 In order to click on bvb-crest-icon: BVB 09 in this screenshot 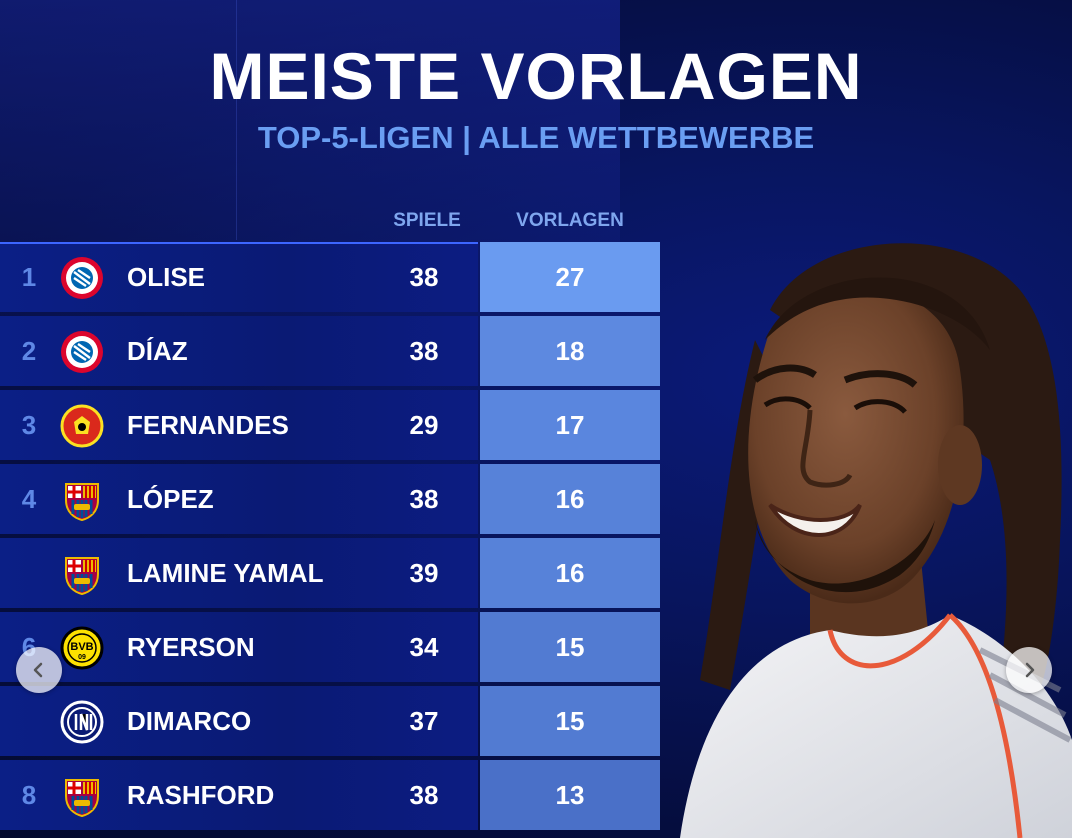, I will do `click(82, 648)`.